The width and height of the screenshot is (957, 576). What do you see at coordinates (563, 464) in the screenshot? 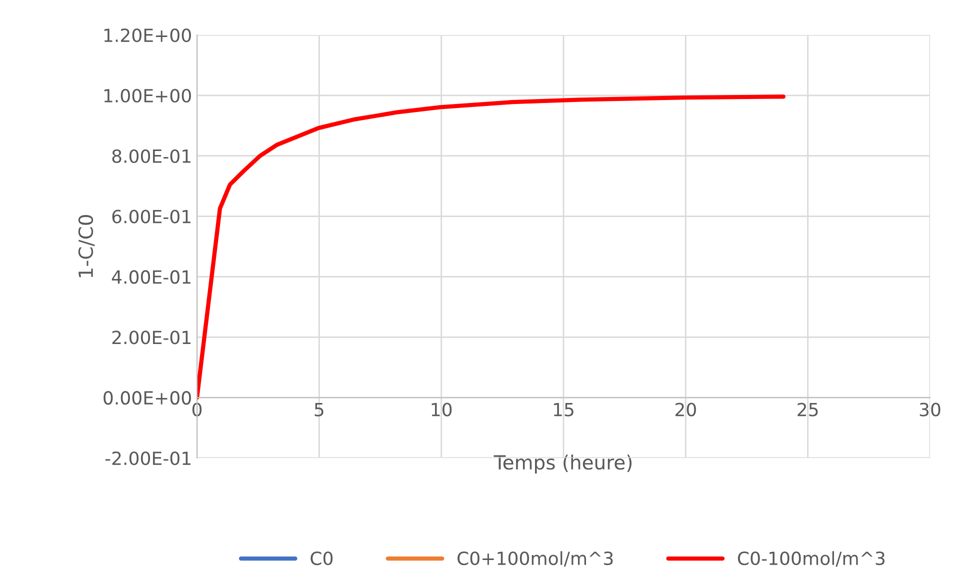
I see `x-axis-title: Temps (heure)` at bounding box center [563, 464].